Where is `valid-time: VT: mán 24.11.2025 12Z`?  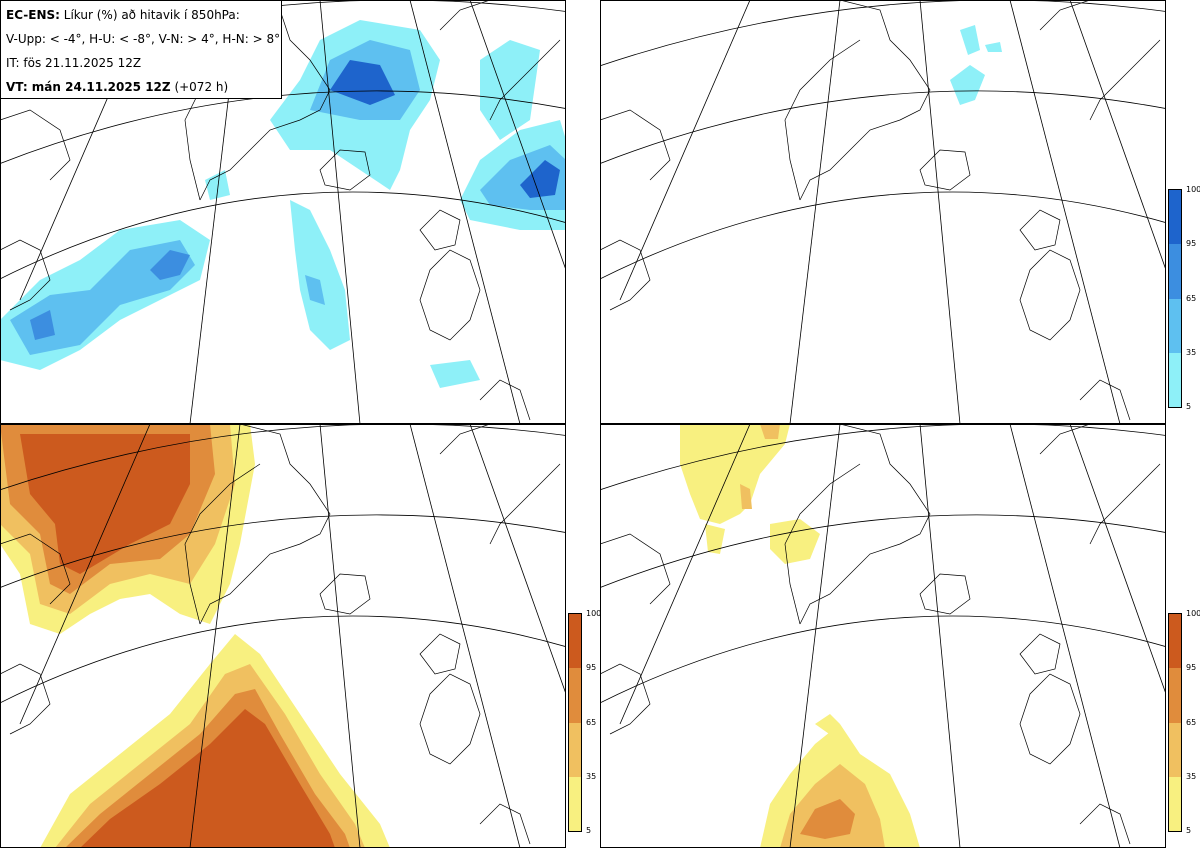 valid-time: VT: mán 24.11.2025 12Z is located at coordinates (88, 87).